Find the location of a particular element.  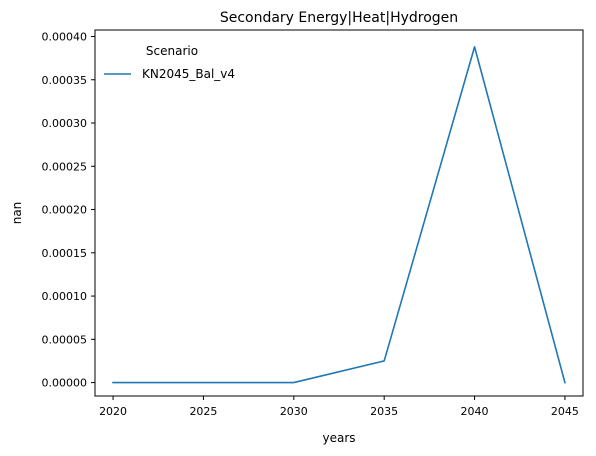

legend: Scenario KN2045_Bal_v4 is located at coordinates (169, 62).